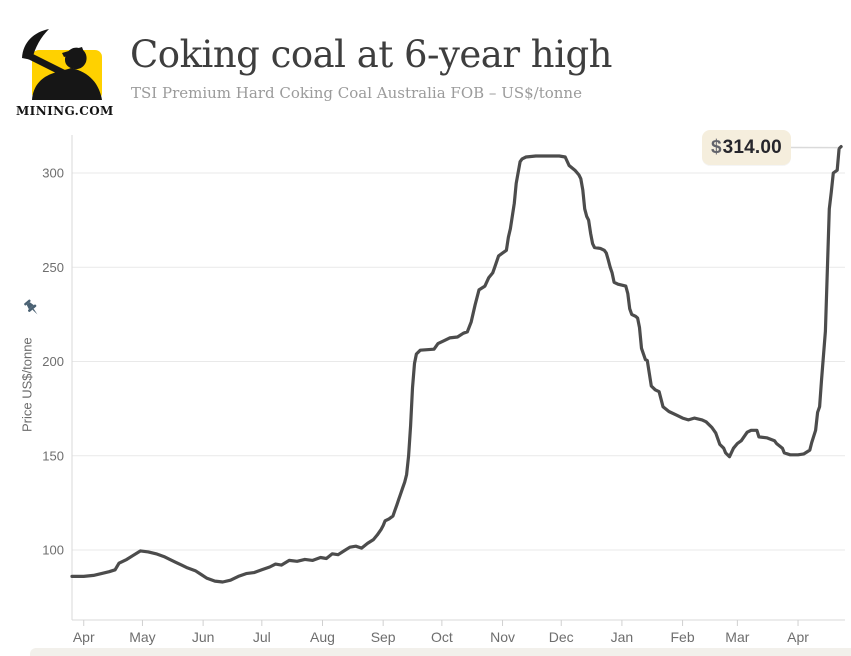 The width and height of the screenshot is (851, 656). Describe the element at coordinates (53, 173) in the screenshot. I see `y-axis-tick-label: 300` at that location.